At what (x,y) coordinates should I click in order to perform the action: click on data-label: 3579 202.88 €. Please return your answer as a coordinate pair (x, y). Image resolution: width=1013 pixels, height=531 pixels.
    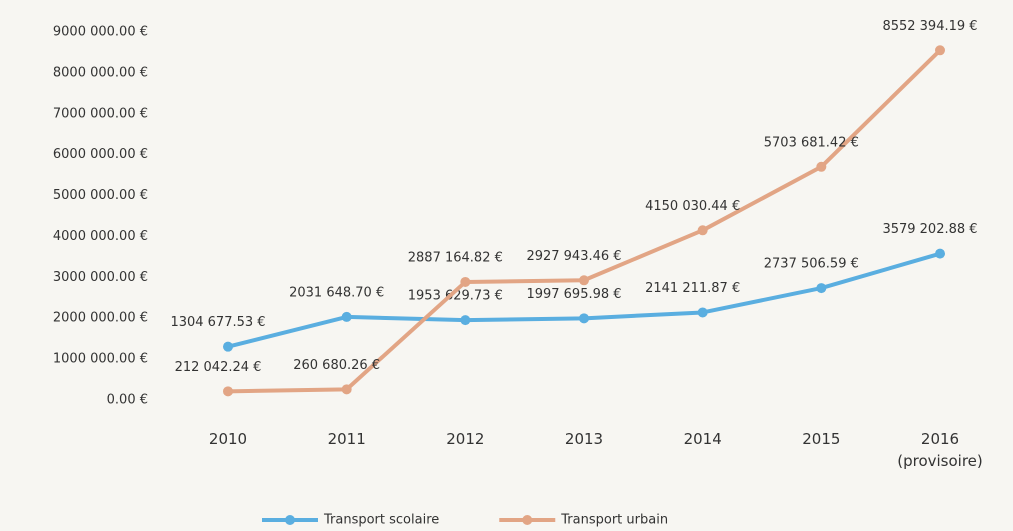
    Looking at the image, I should click on (929, 229).